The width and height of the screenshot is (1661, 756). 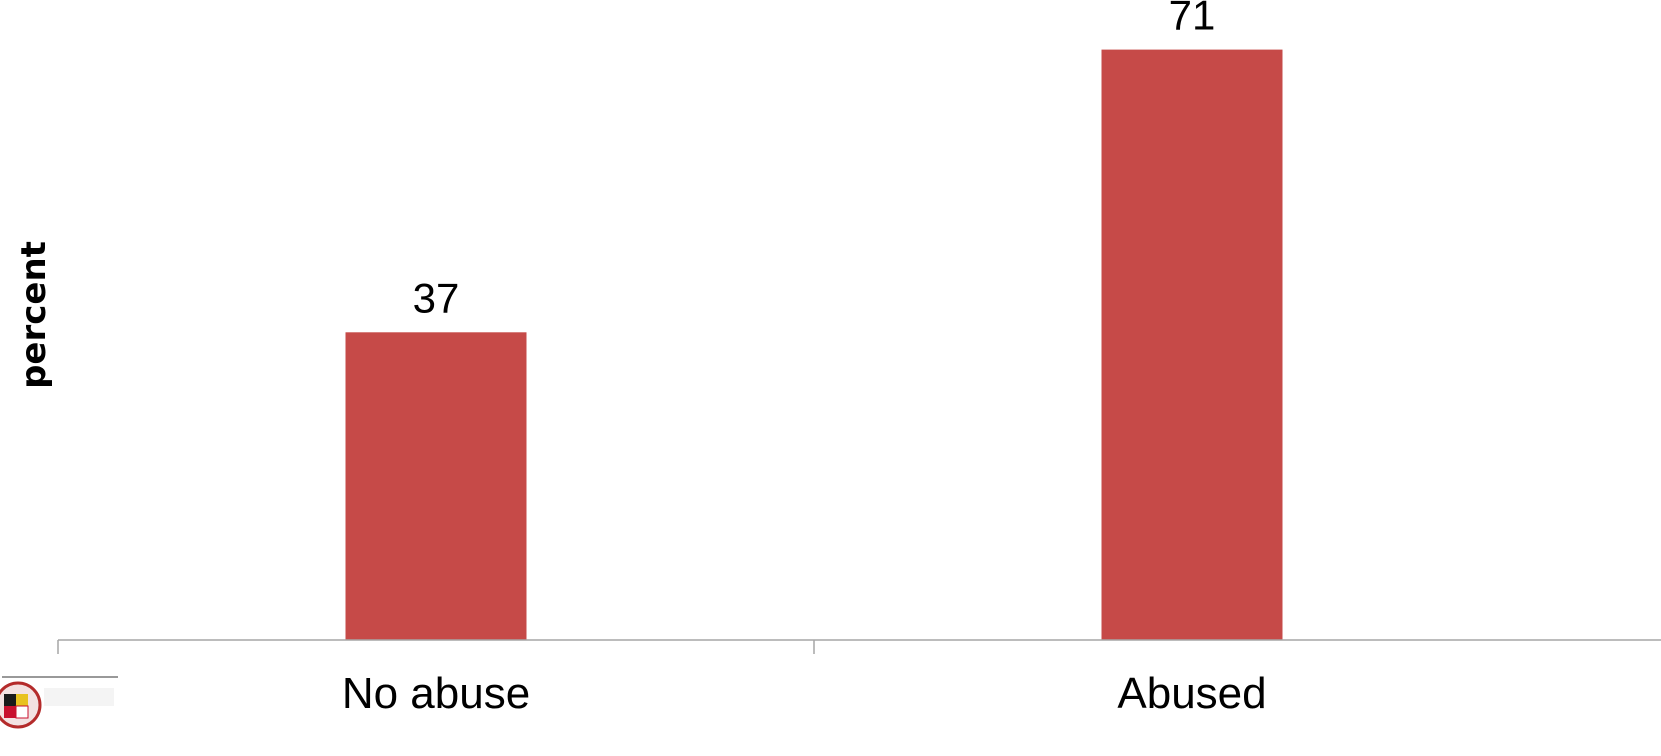 What do you see at coordinates (1191, 693) in the screenshot?
I see `x-tick-label: Abused` at bounding box center [1191, 693].